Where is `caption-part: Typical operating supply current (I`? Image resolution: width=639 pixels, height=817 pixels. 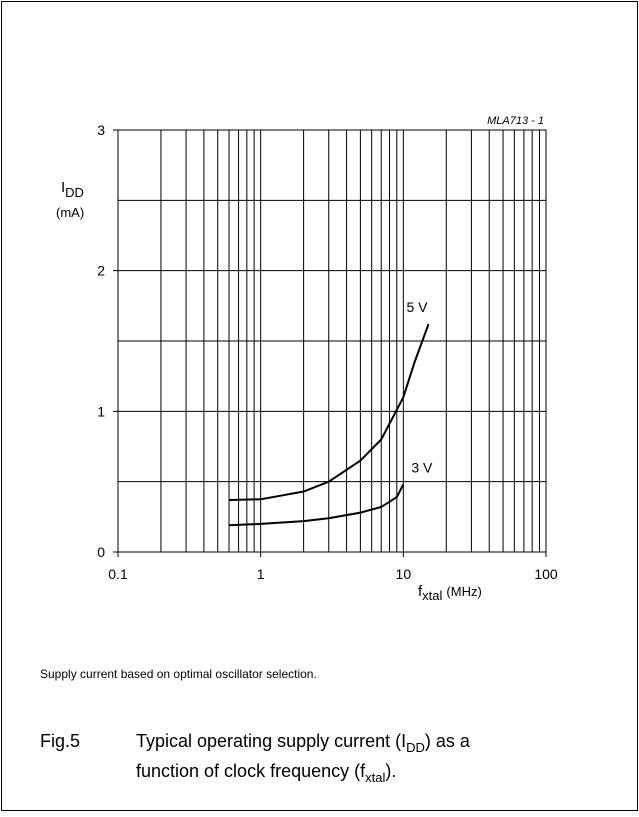
caption-part: Typical operating supply current (I is located at coordinates (271, 741).